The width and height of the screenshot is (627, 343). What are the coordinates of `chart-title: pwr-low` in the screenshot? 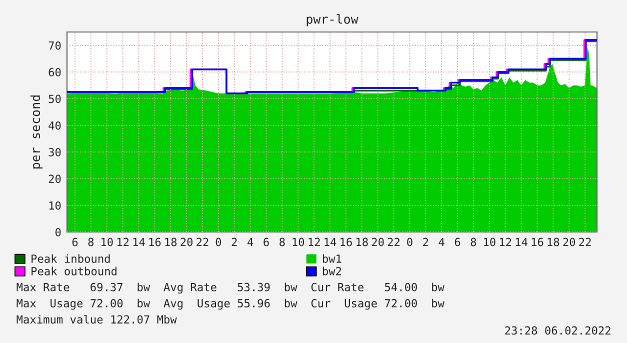 It's located at (332, 20).